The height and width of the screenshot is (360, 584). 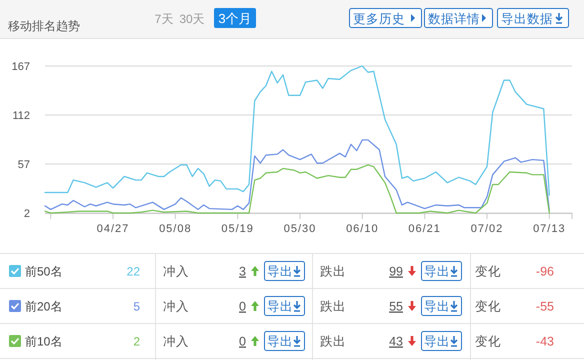 What do you see at coordinates (21, 116) in the screenshot?
I see `y-tick-label: 112` at bounding box center [21, 116].